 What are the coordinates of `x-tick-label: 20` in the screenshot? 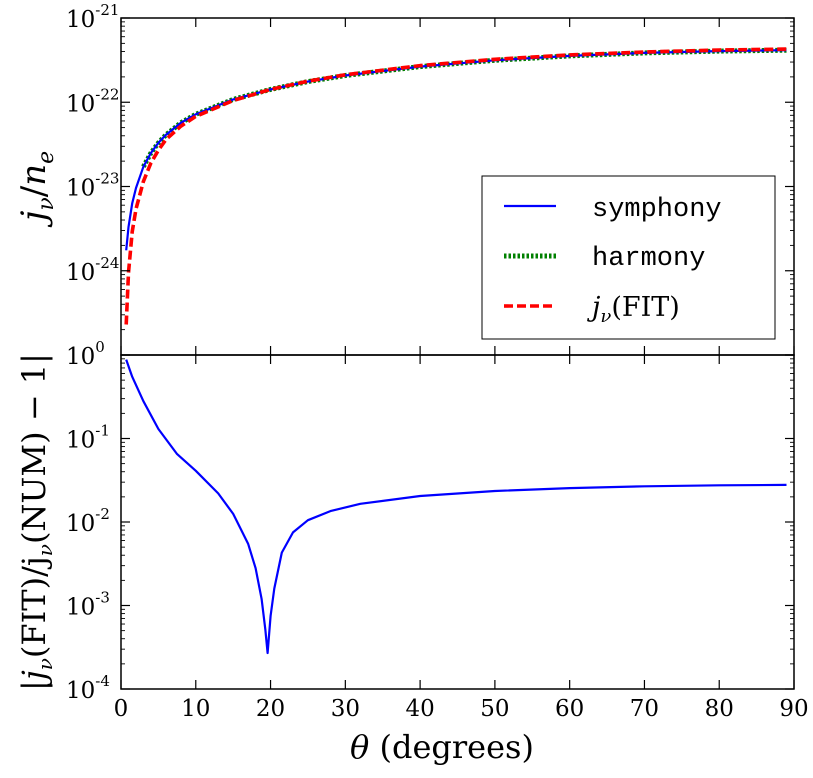 It's located at (270, 709).